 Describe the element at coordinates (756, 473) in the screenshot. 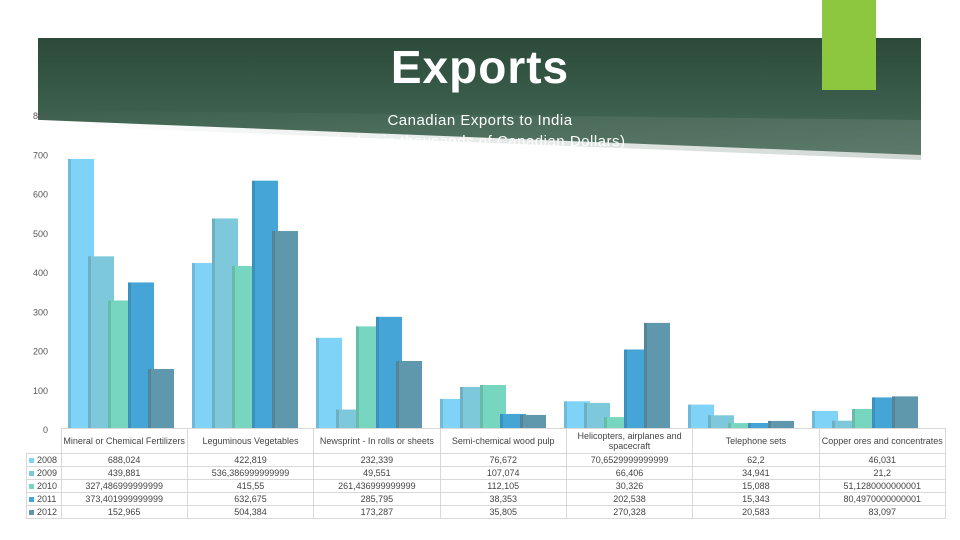

I see `data-label: 34,941` at that location.